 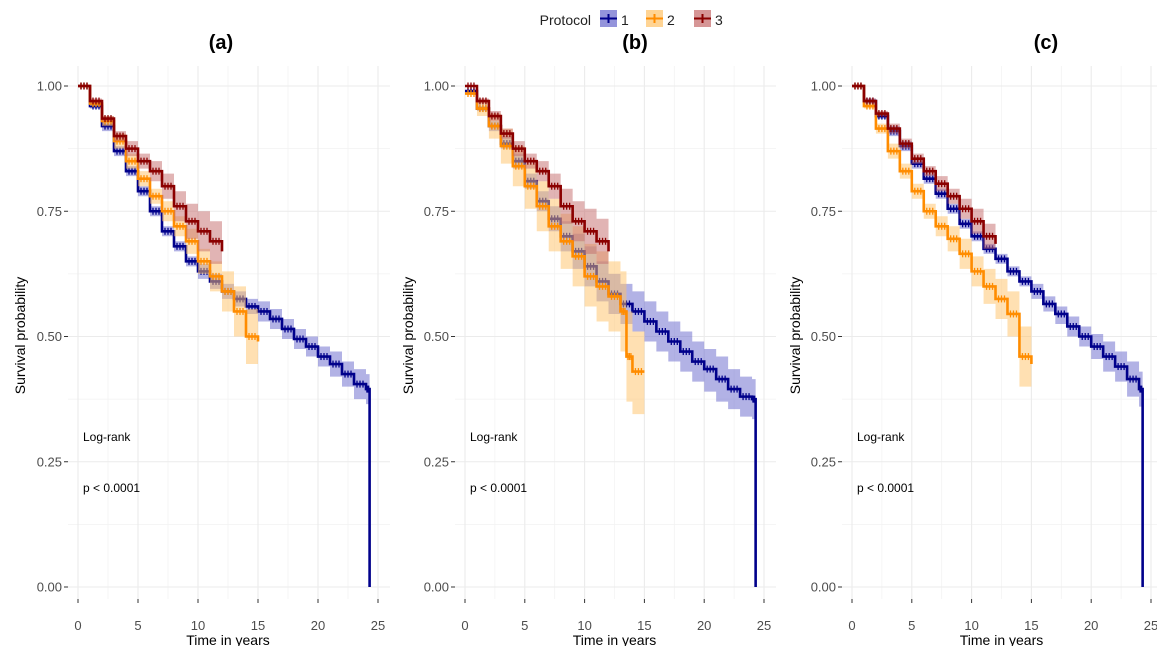 What do you see at coordinates (708, 19) in the screenshot?
I see `legend-item-3: 3` at bounding box center [708, 19].